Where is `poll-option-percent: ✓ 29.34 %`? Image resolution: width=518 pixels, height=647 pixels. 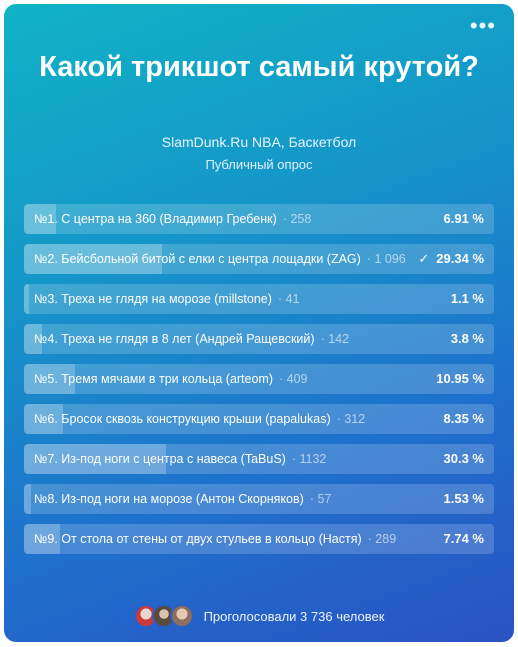 poll-option-percent: ✓ 29.34 % is located at coordinates (451, 259).